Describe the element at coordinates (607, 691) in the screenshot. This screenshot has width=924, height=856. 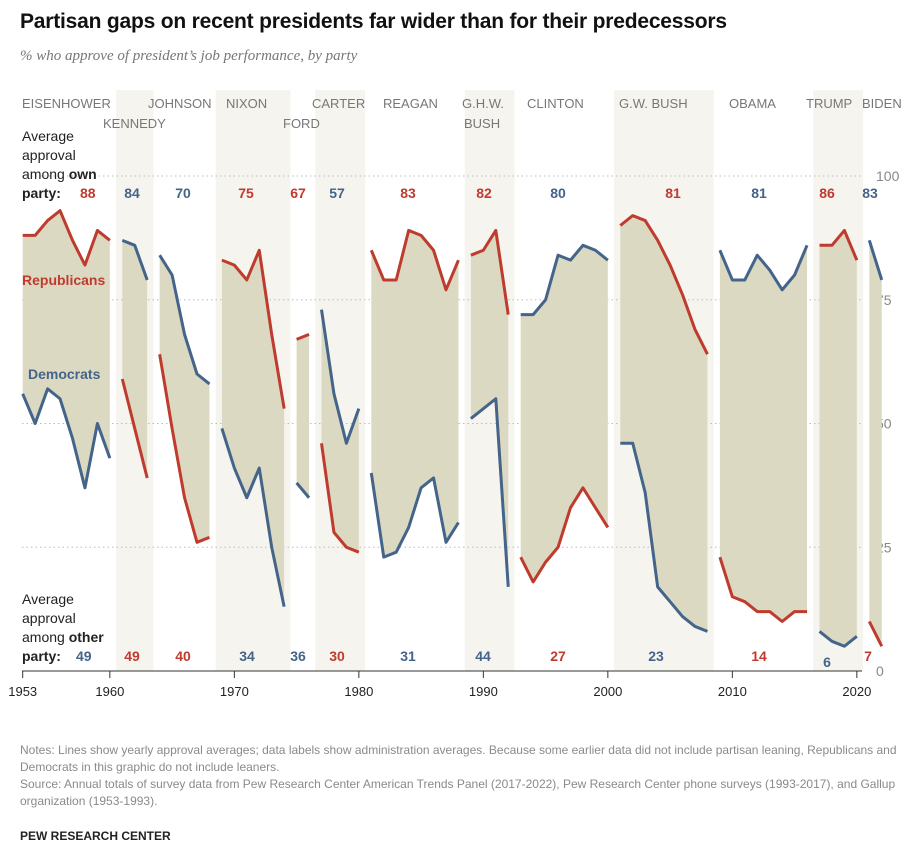
I see `x-tick-label: 2000` at that location.